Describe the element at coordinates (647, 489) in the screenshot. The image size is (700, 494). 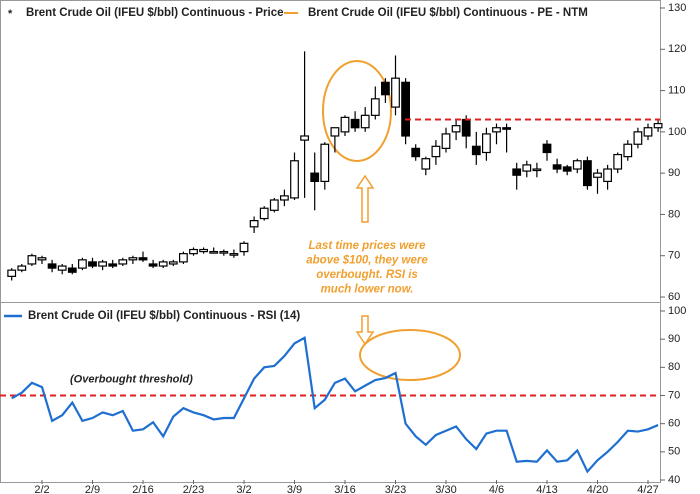
I see `x-tick-label: 4/27` at that location.